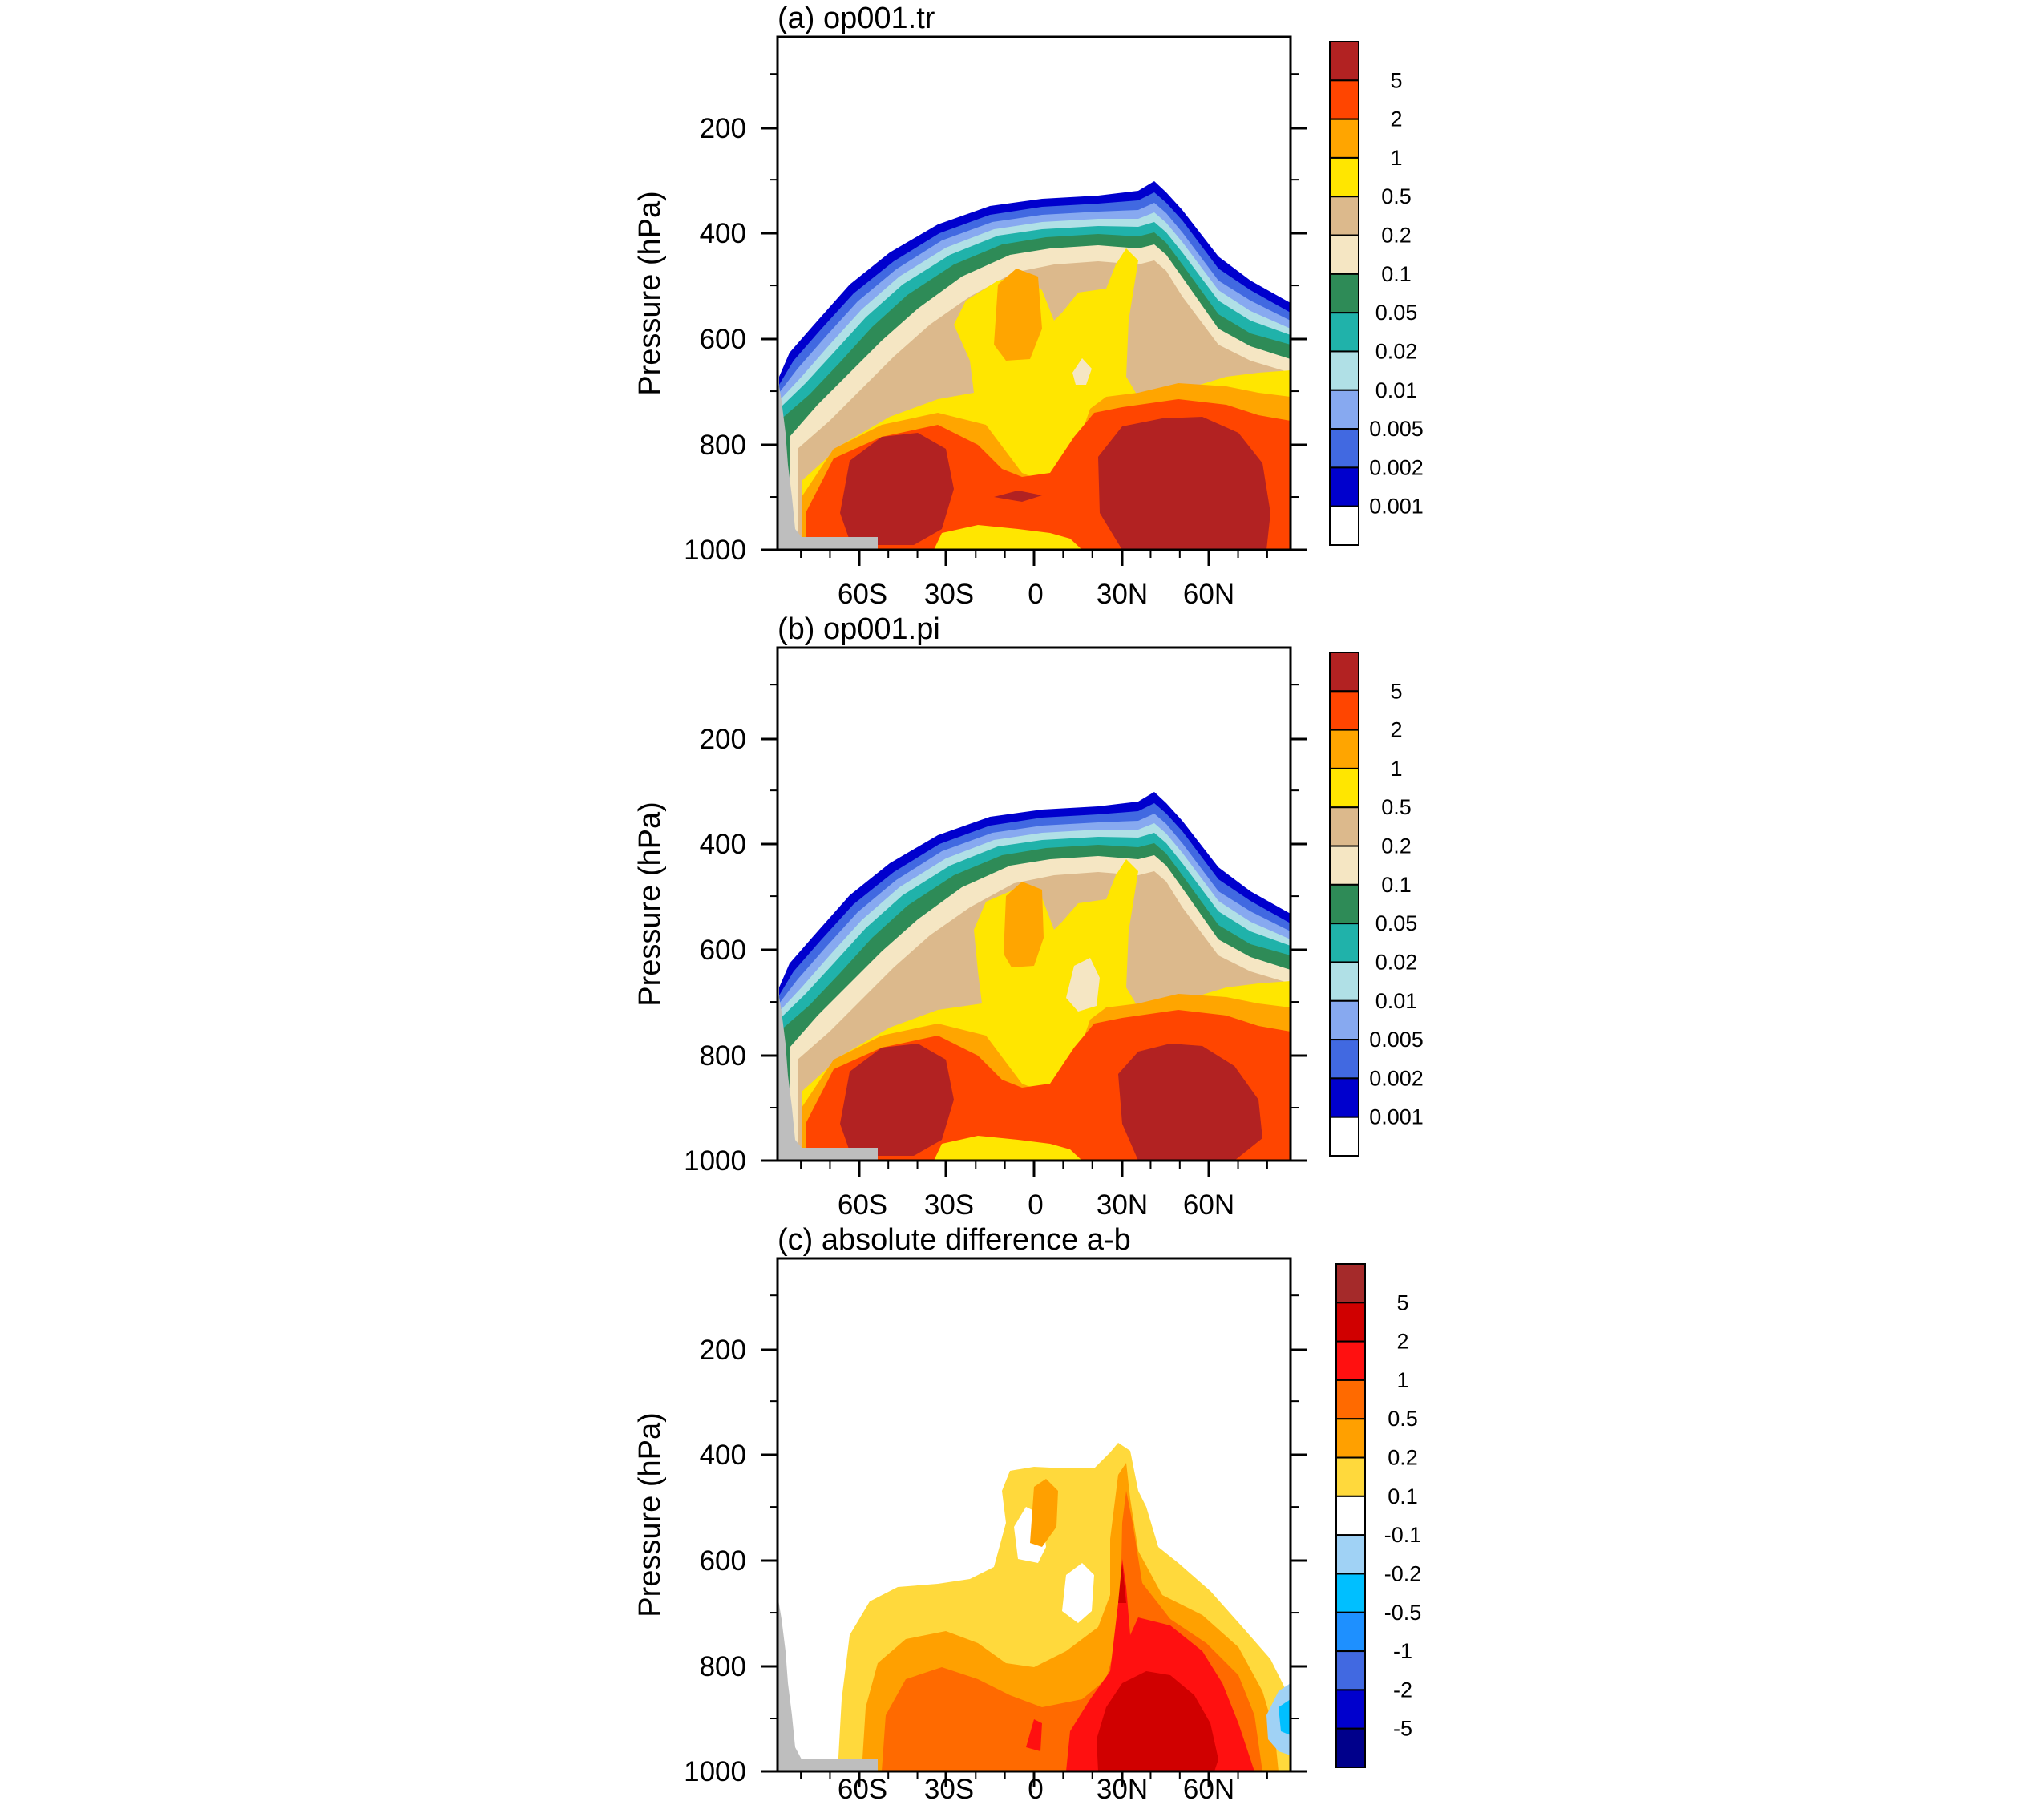 This screenshot has height=1805, width=2044. I want to click on y-tick-labels-a: 200 400 600 800 1000, so click(715, 339).